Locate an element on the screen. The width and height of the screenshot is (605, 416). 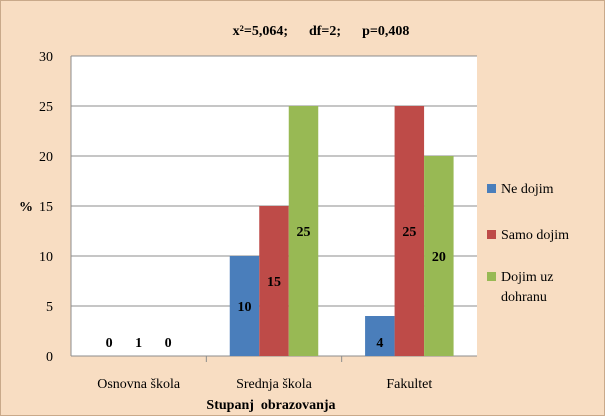
data-label: 10 is located at coordinates (245, 307).